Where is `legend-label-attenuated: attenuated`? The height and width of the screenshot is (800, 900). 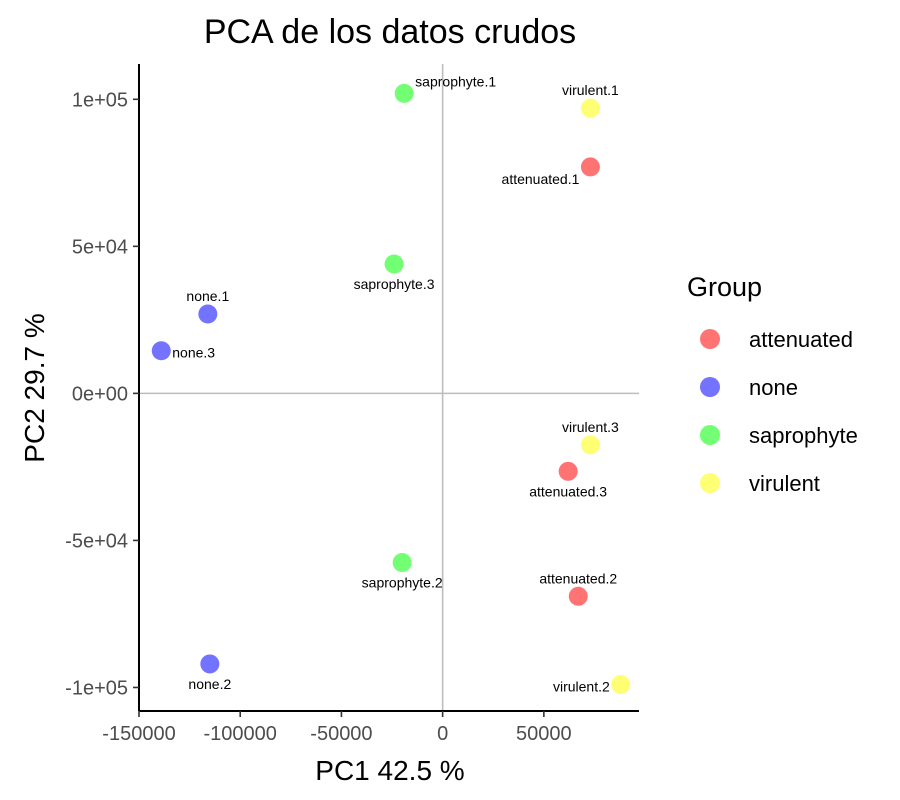 legend-label-attenuated: attenuated is located at coordinates (801, 339).